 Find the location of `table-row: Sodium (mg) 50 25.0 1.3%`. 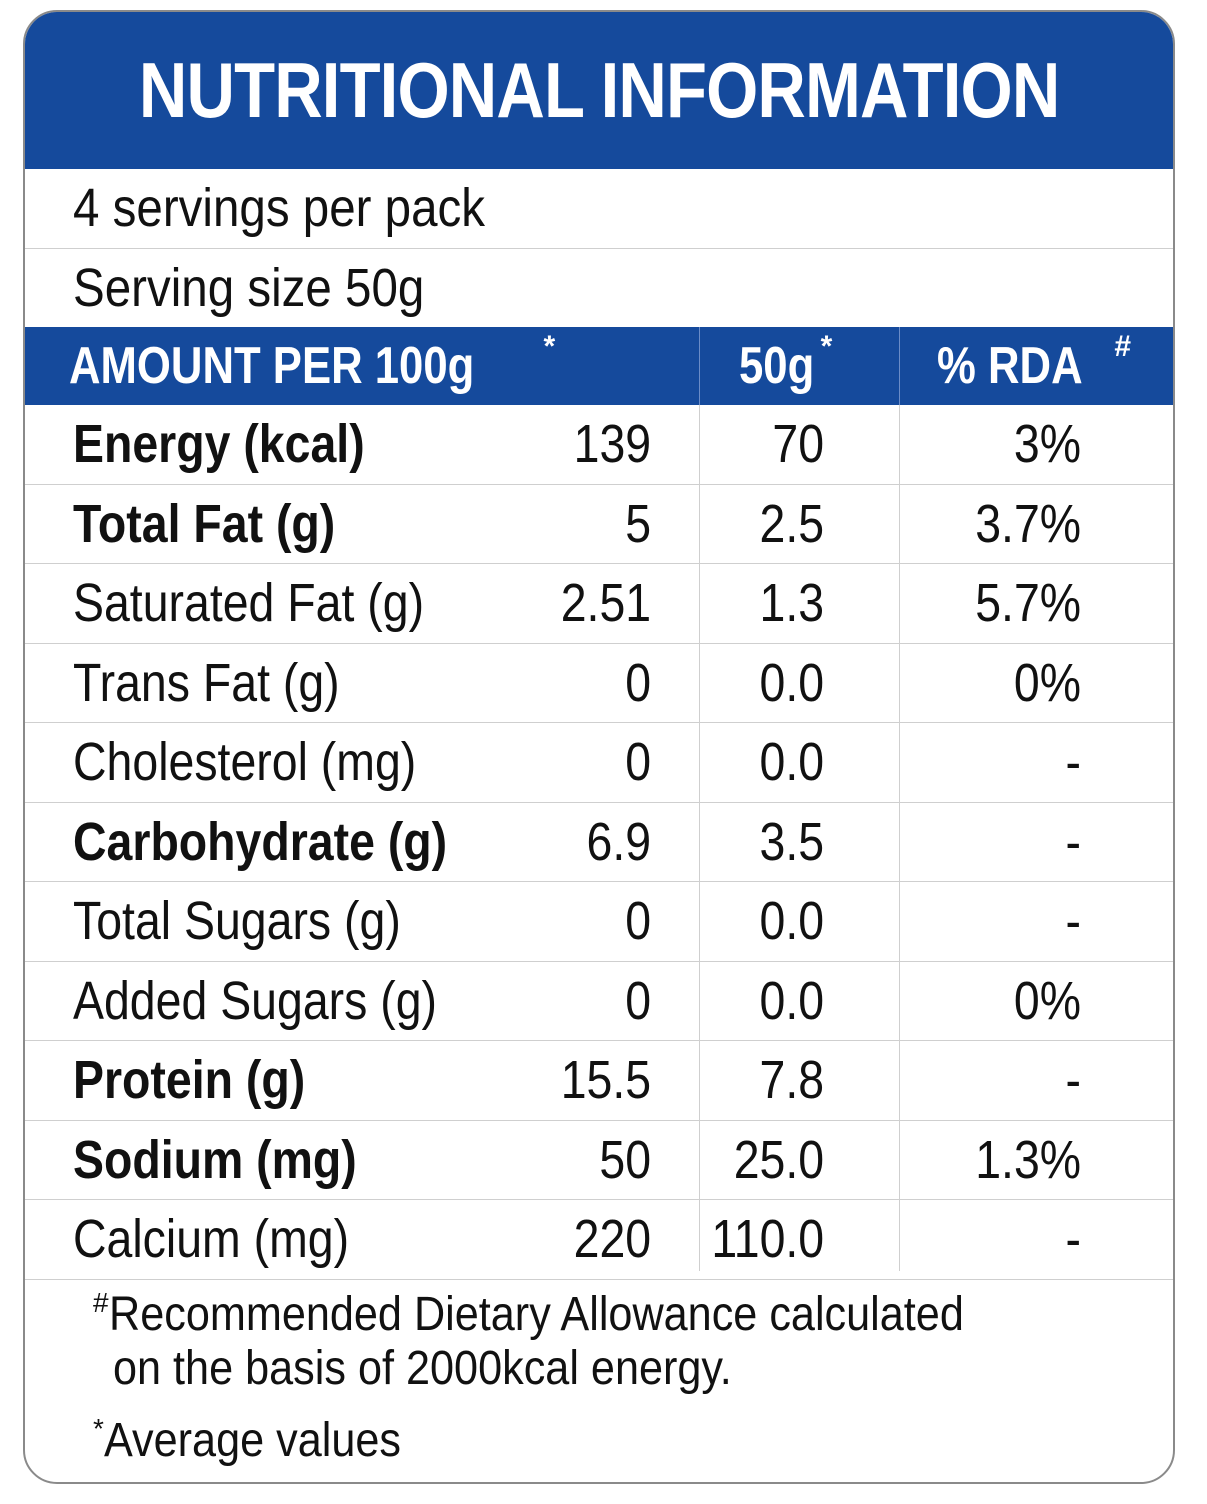

table-row: Sodium (mg) 50 25.0 1.3% is located at coordinates (599, 1160).